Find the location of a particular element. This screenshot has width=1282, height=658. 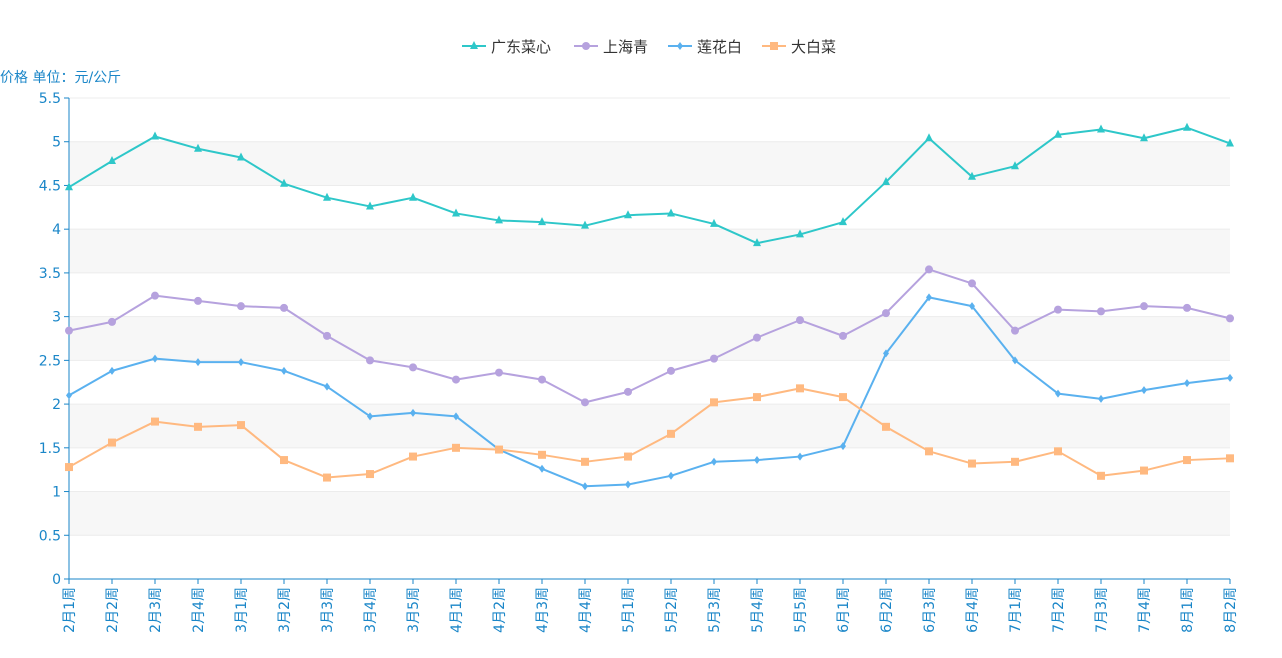

legend-item: 莲花白 is located at coordinates (705, 47).